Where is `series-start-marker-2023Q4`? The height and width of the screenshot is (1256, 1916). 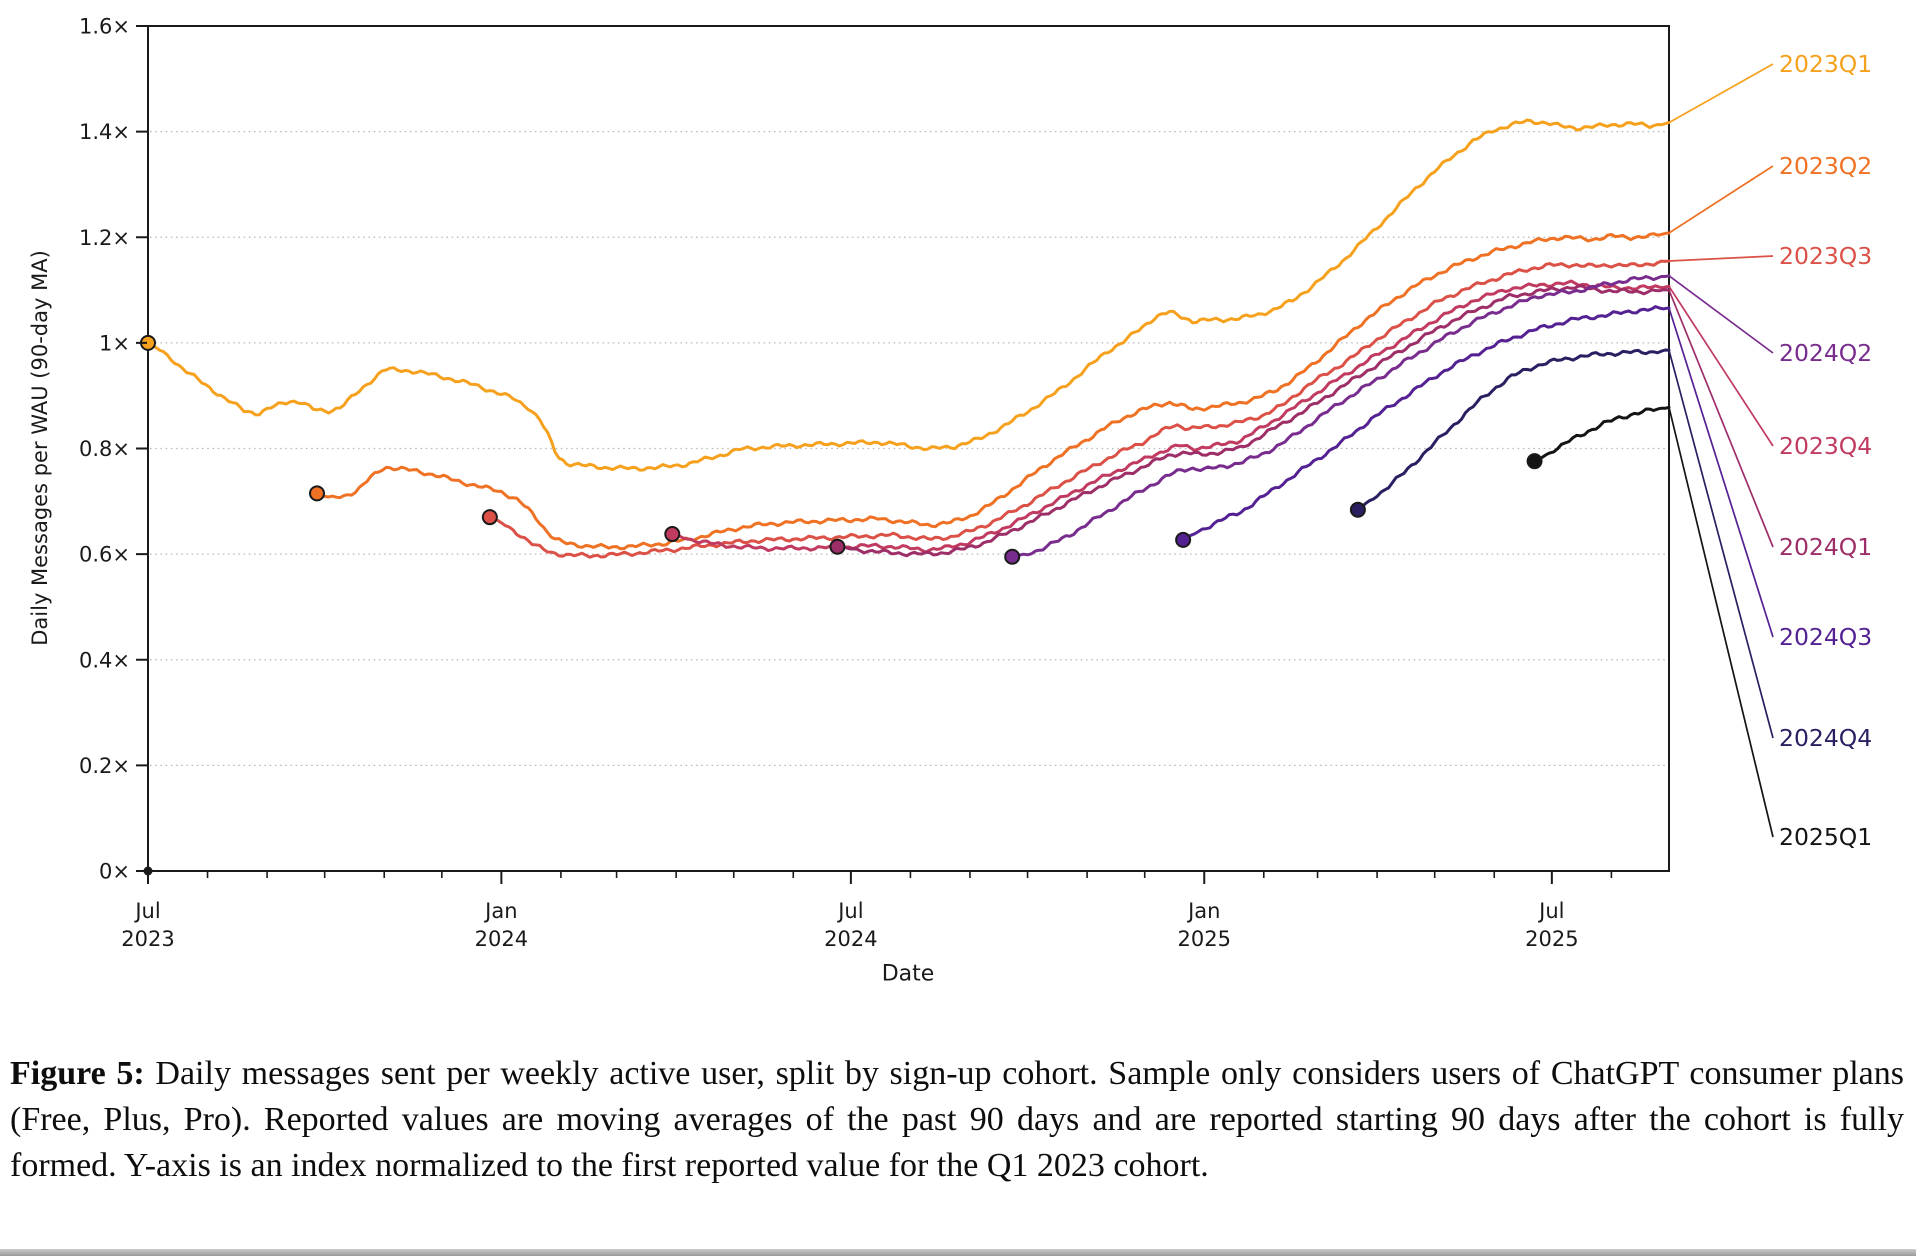
series-start-marker-2023Q4 is located at coordinates (672, 534).